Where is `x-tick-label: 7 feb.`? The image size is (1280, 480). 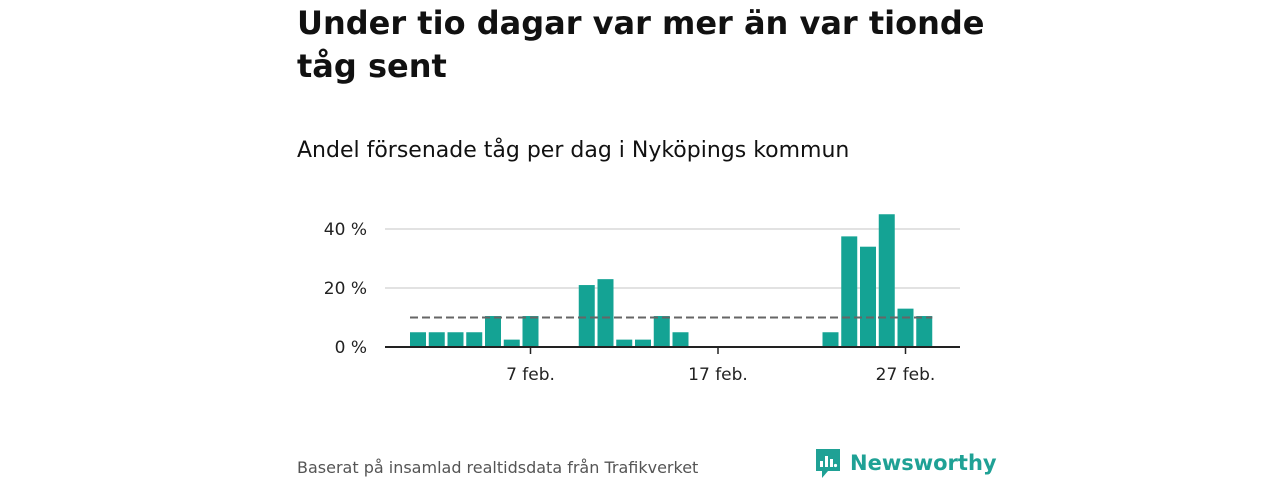
x-tick-label: 7 feb. is located at coordinates (530, 375).